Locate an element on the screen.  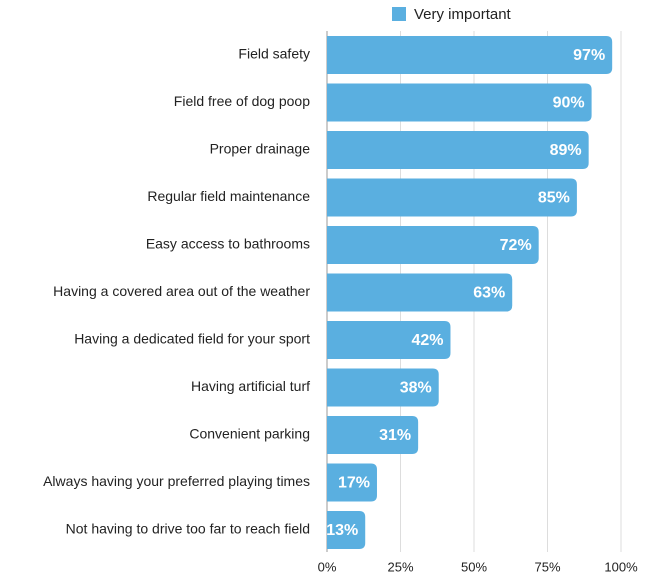
y-tick-label: Proper drainage is located at coordinates (260, 149).